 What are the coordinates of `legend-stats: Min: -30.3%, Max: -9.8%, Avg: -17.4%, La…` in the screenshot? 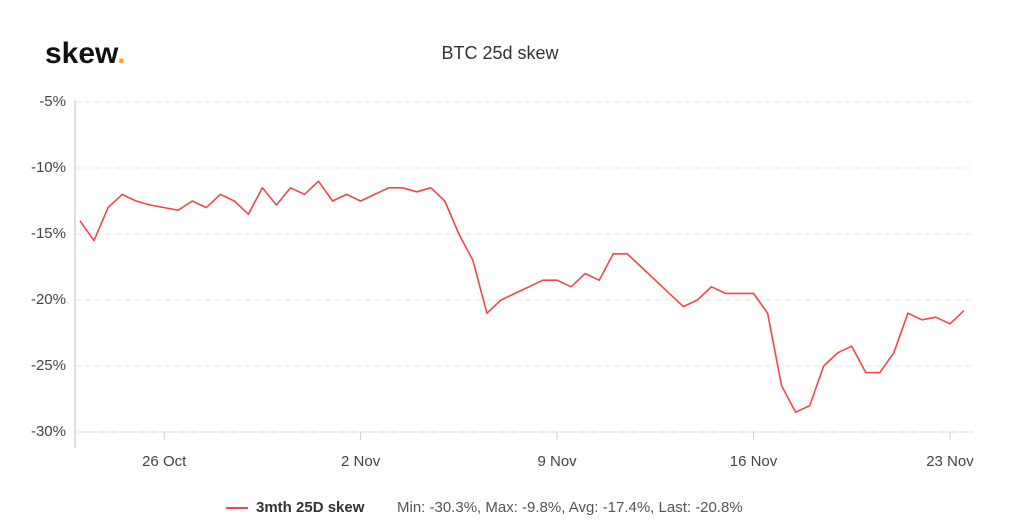 It's located at (570, 507).